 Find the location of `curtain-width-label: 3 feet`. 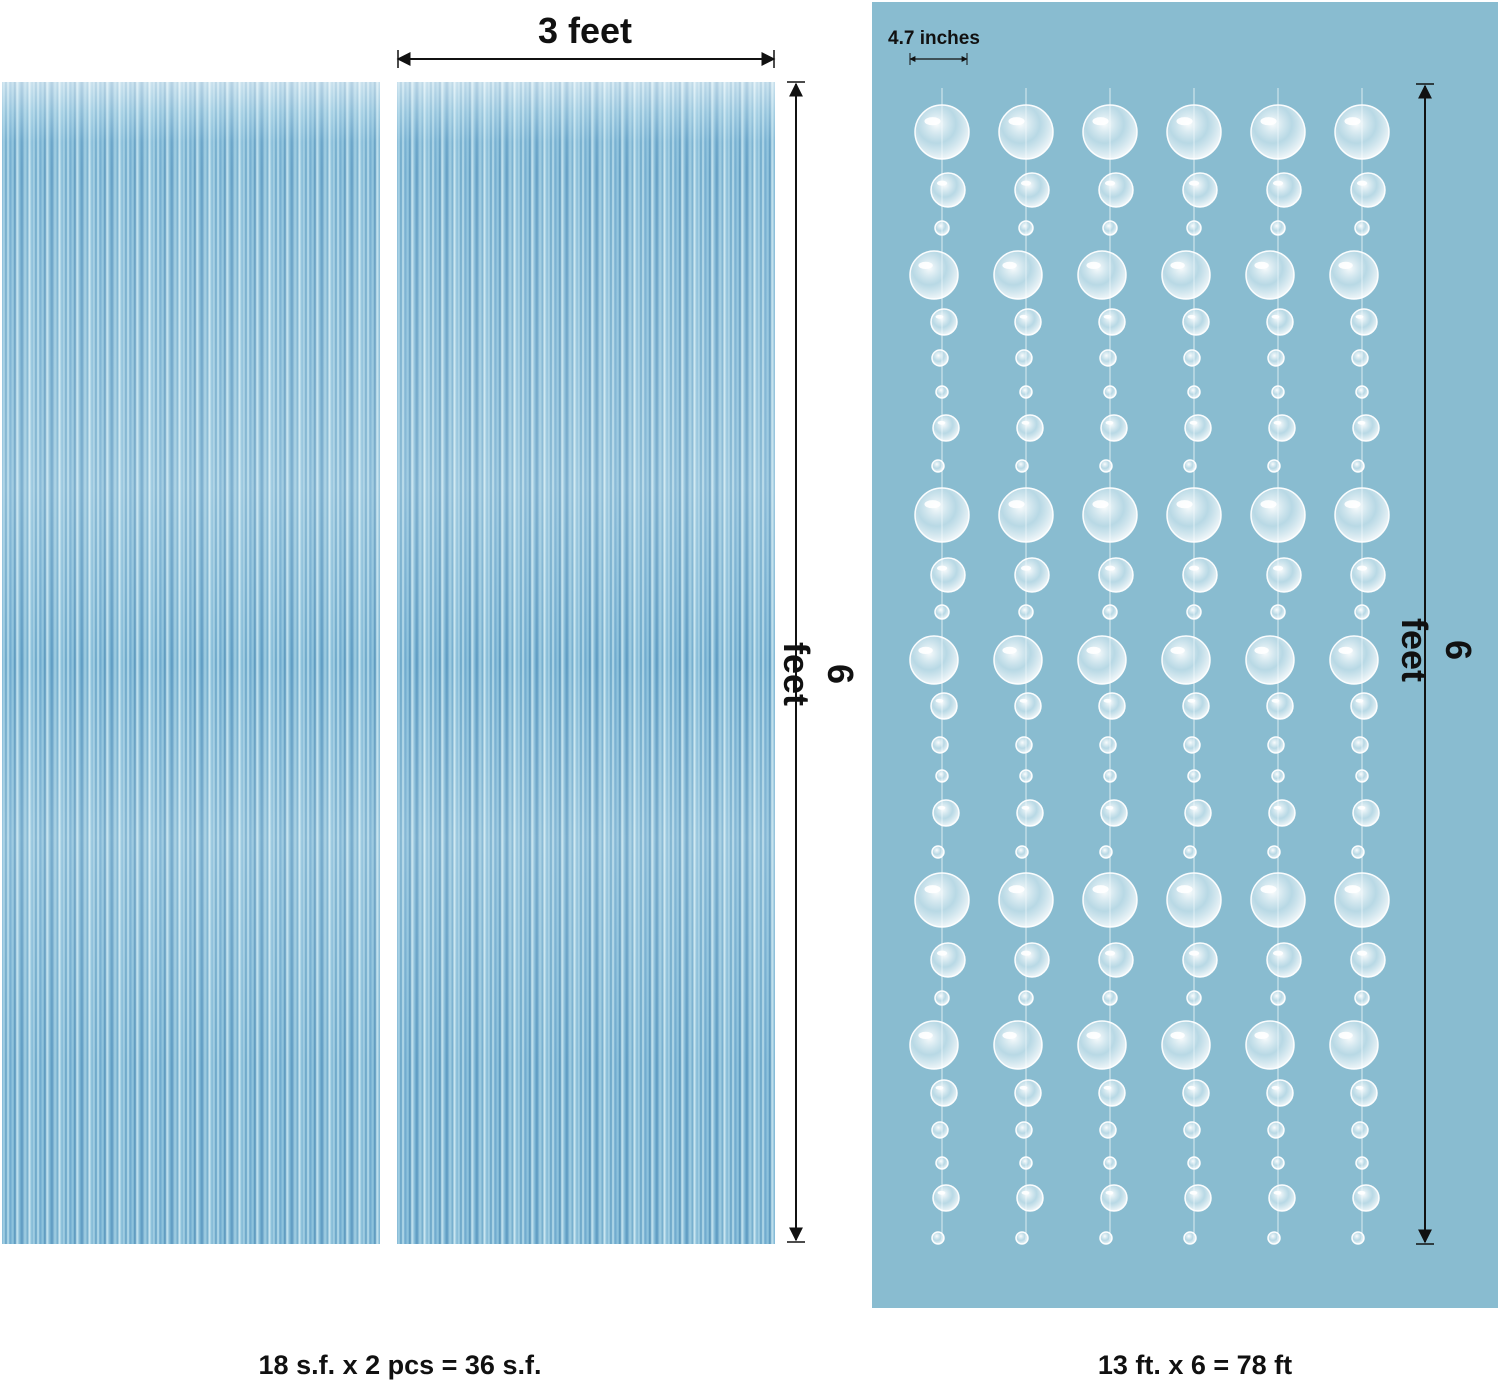

curtain-width-label: 3 feet is located at coordinates (585, 30).